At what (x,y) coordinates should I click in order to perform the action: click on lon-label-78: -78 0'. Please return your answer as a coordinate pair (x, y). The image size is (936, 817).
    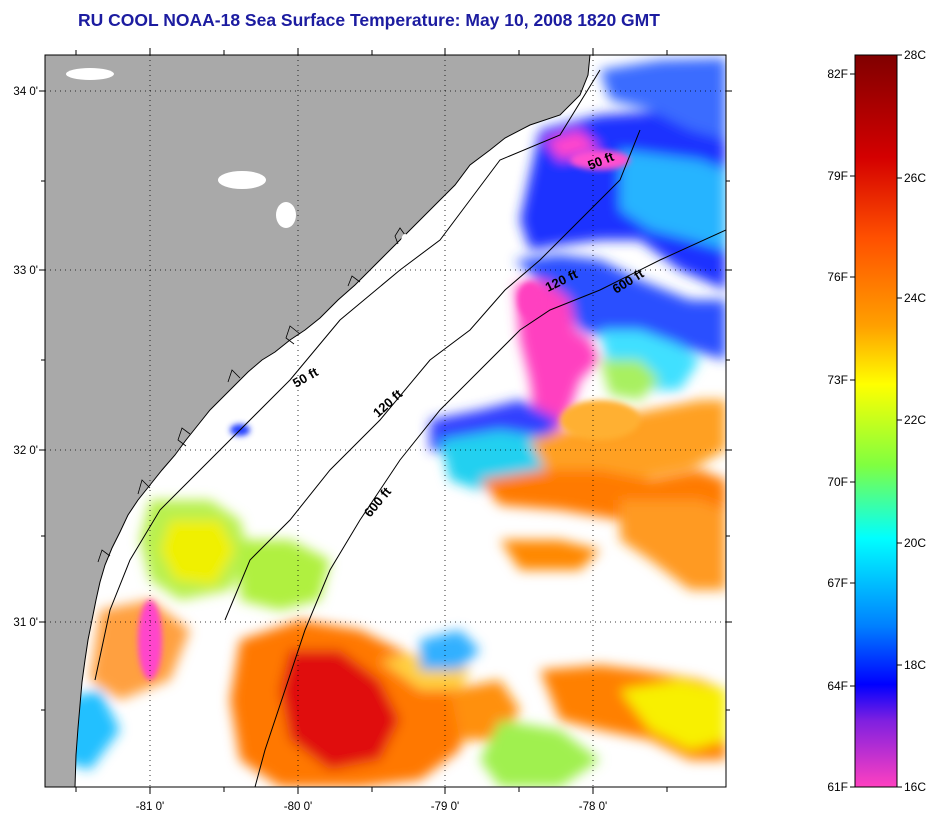
    Looking at the image, I should click on (593, 807).